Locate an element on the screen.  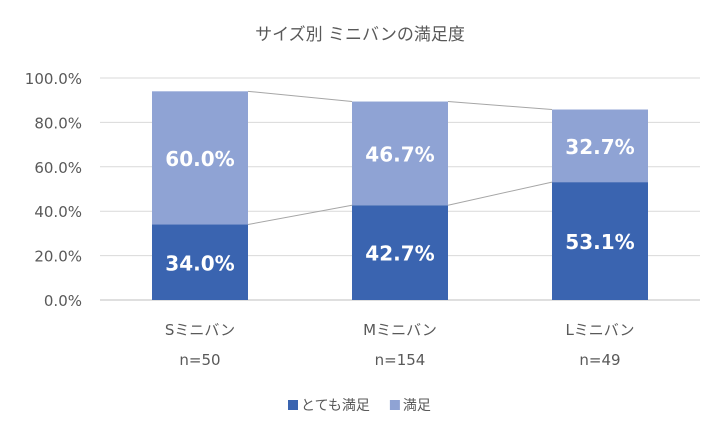
y-tick-label: 60.0% is located at coordinates (58, 168).